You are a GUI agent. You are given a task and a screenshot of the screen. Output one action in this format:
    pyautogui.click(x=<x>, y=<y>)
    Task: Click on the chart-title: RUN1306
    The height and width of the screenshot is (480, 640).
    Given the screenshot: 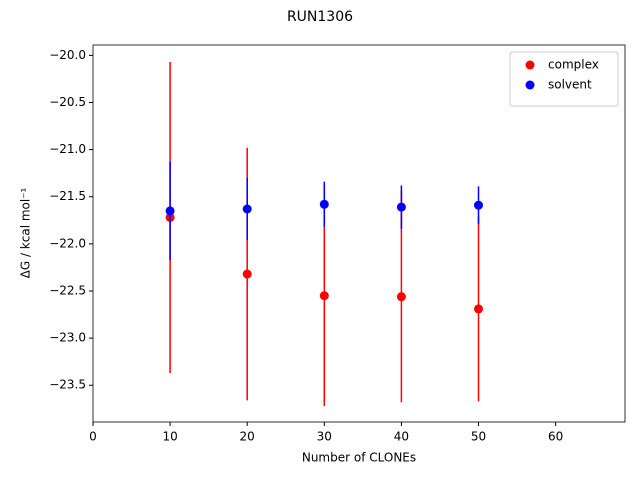 What is the action you would take?
    pyautogui.click(x=320, y=17)
    